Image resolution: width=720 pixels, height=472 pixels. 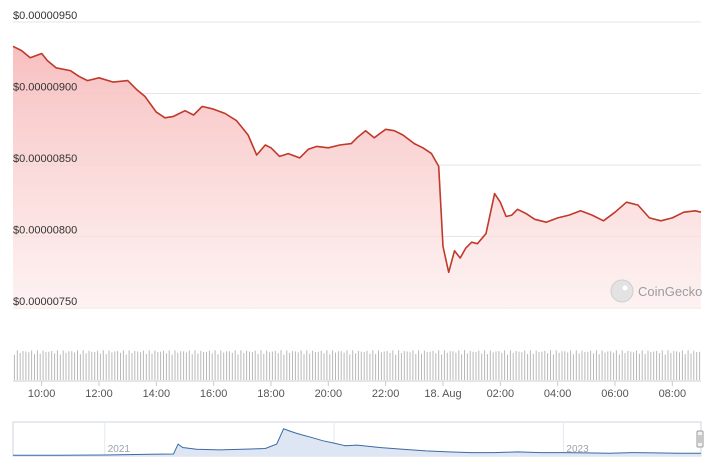 I want to click on y-tick-label: $0.00000800, so click(x=45, y=231).